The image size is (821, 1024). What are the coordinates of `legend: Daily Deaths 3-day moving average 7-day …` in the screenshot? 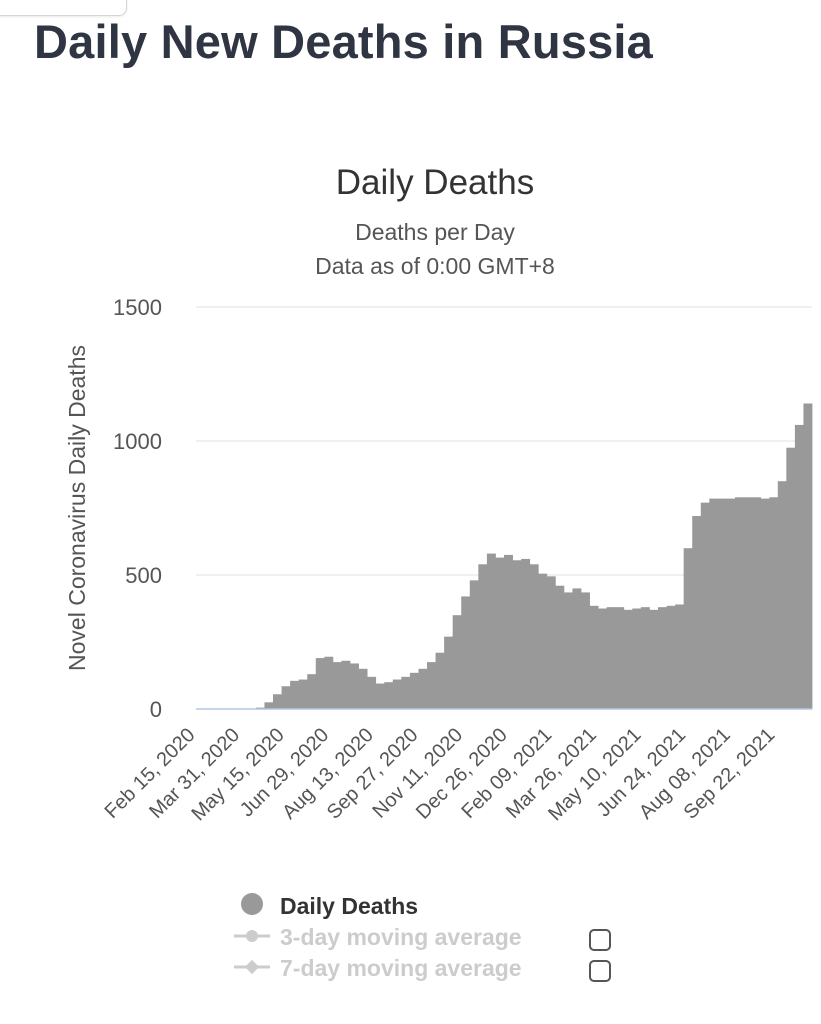 It's located at (378, 937).